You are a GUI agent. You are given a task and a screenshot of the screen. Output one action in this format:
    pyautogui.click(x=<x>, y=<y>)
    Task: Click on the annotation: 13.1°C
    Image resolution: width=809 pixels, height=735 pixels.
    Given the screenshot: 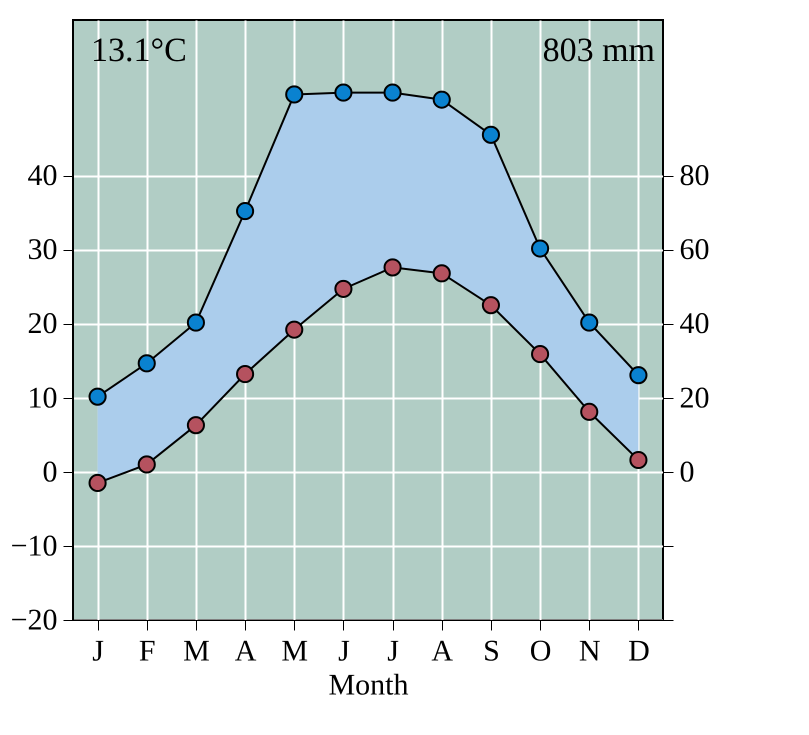 What is the action you would take?
    pyautogui.click(x=139, y=50)
    